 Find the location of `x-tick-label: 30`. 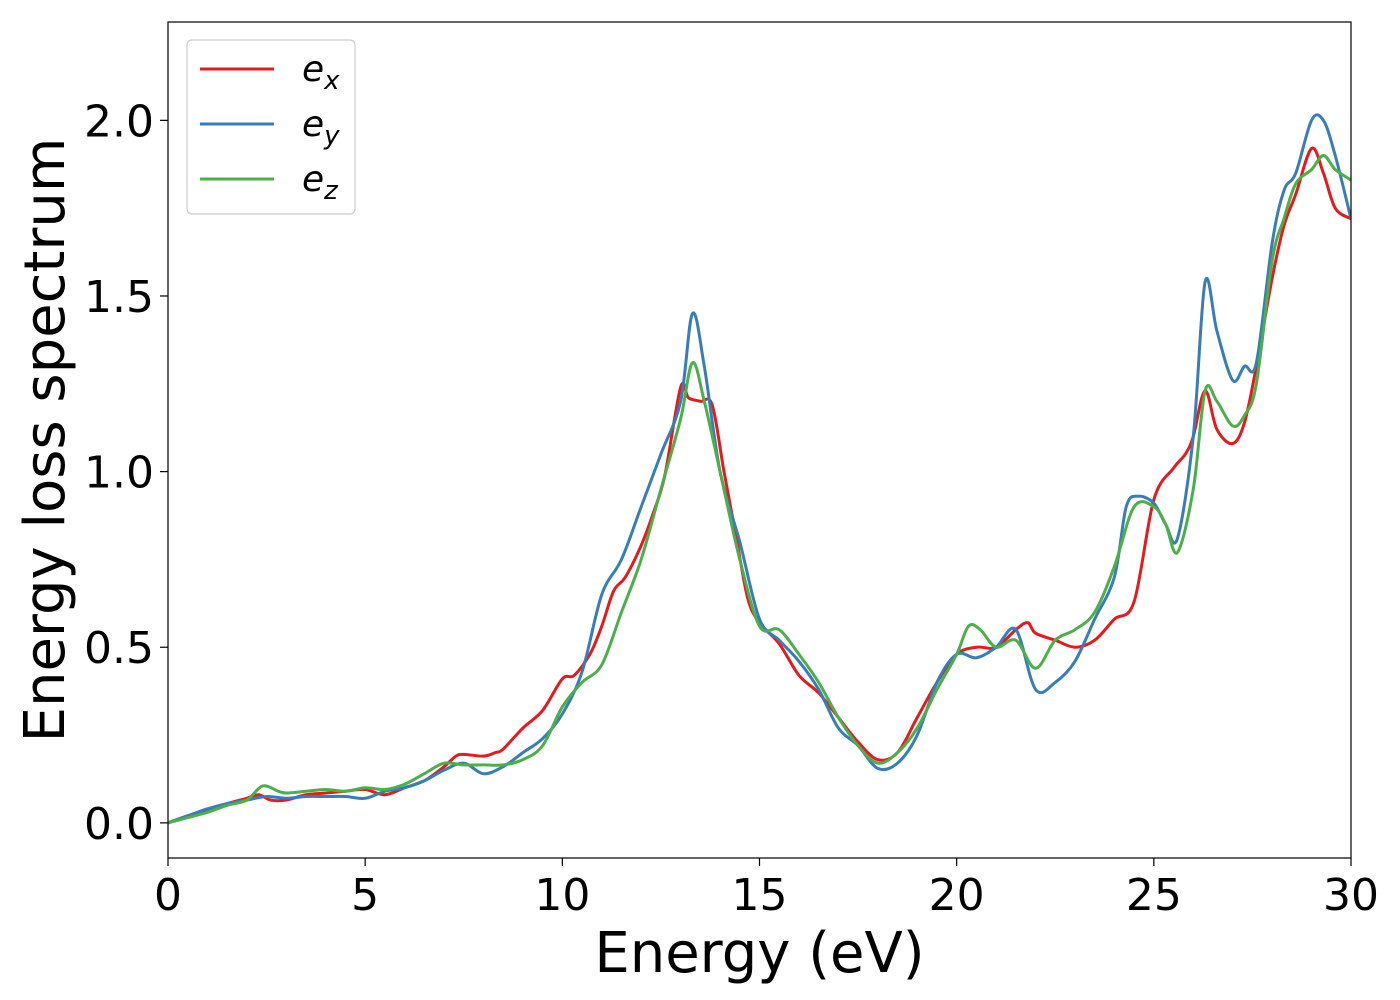

x-tick-label: 30 is located at coordinates (1351, 895).